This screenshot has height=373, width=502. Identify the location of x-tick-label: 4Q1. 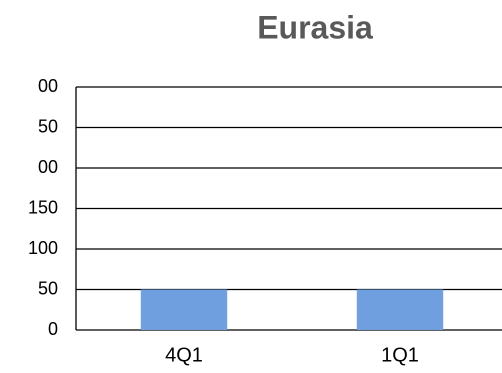
(184, 355).